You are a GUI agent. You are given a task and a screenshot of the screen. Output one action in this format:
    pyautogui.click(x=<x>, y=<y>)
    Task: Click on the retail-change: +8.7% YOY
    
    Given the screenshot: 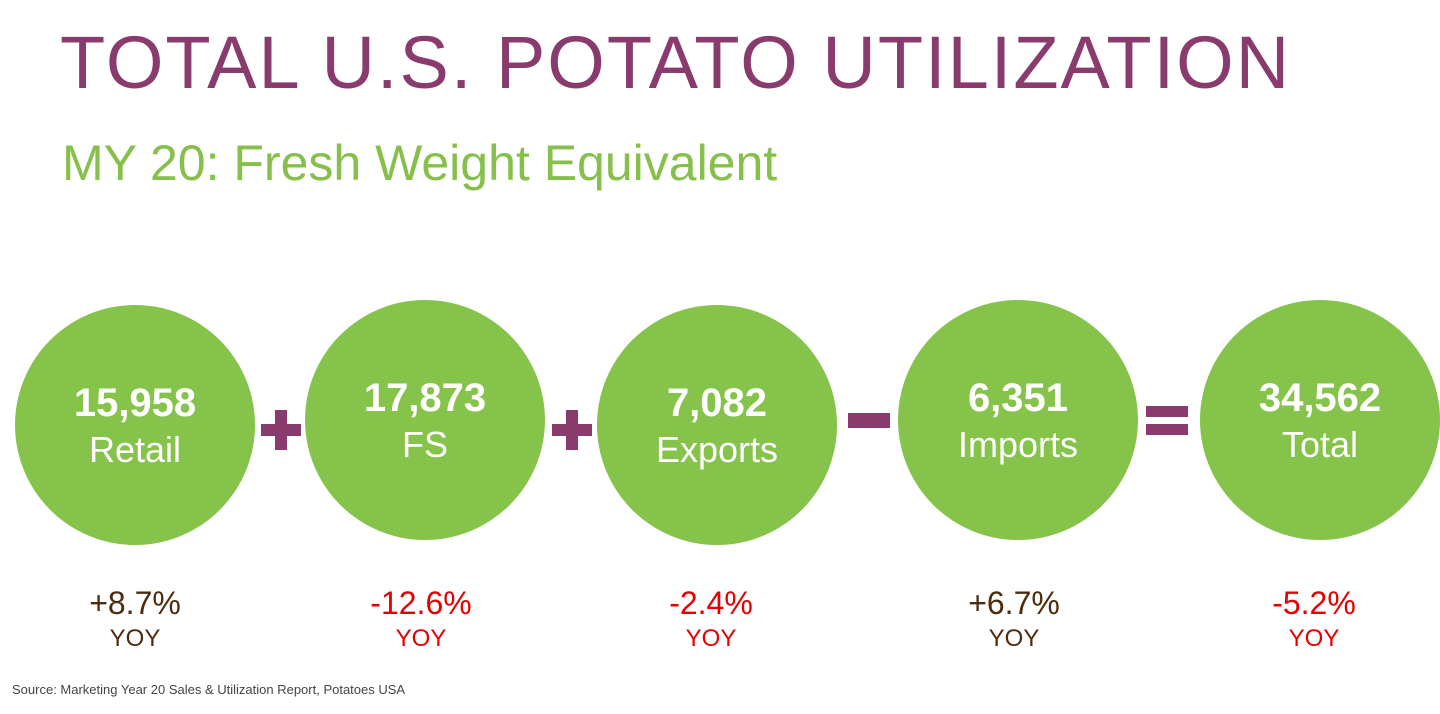 What is the action you would take?
    pyautogui.click(x=135, y=619)
    